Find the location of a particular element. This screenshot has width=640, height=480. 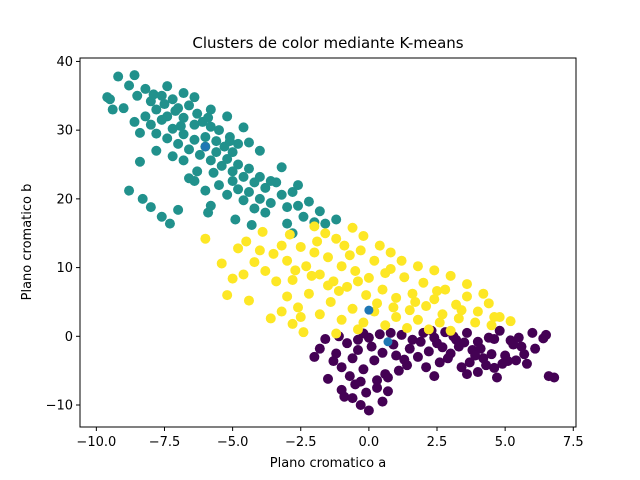

centroid-point is located at coordinates (205, 147).